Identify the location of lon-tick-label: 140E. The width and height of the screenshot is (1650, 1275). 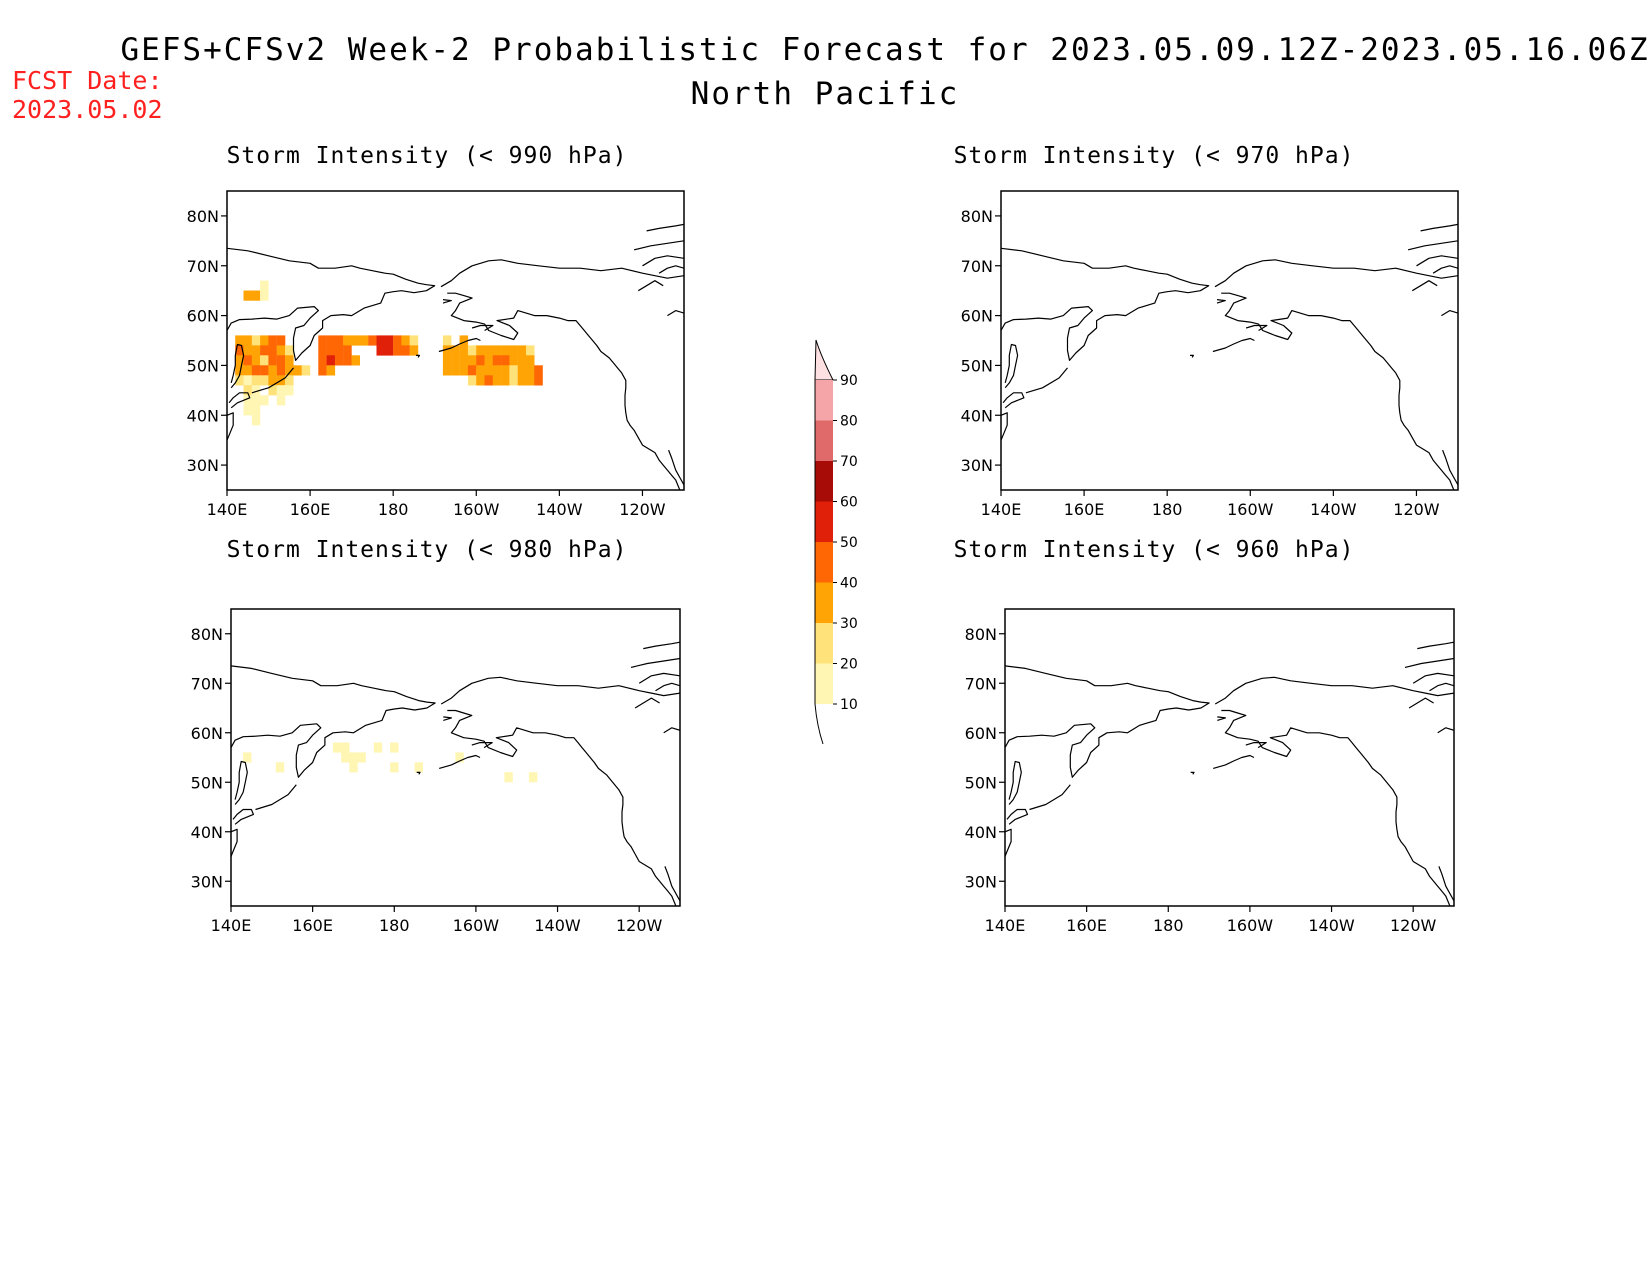
(227, 509).